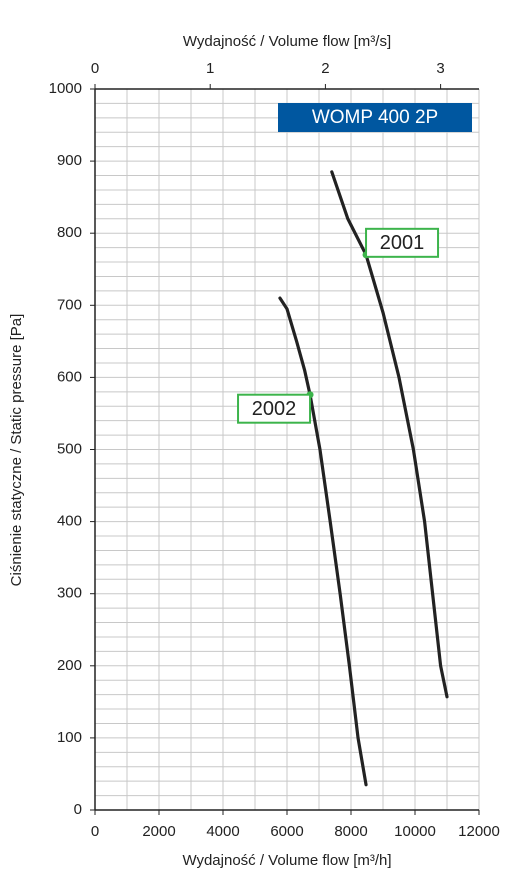 The image size is (520, 890). I want to click on y-tick-label: 500, so click(69, 448).